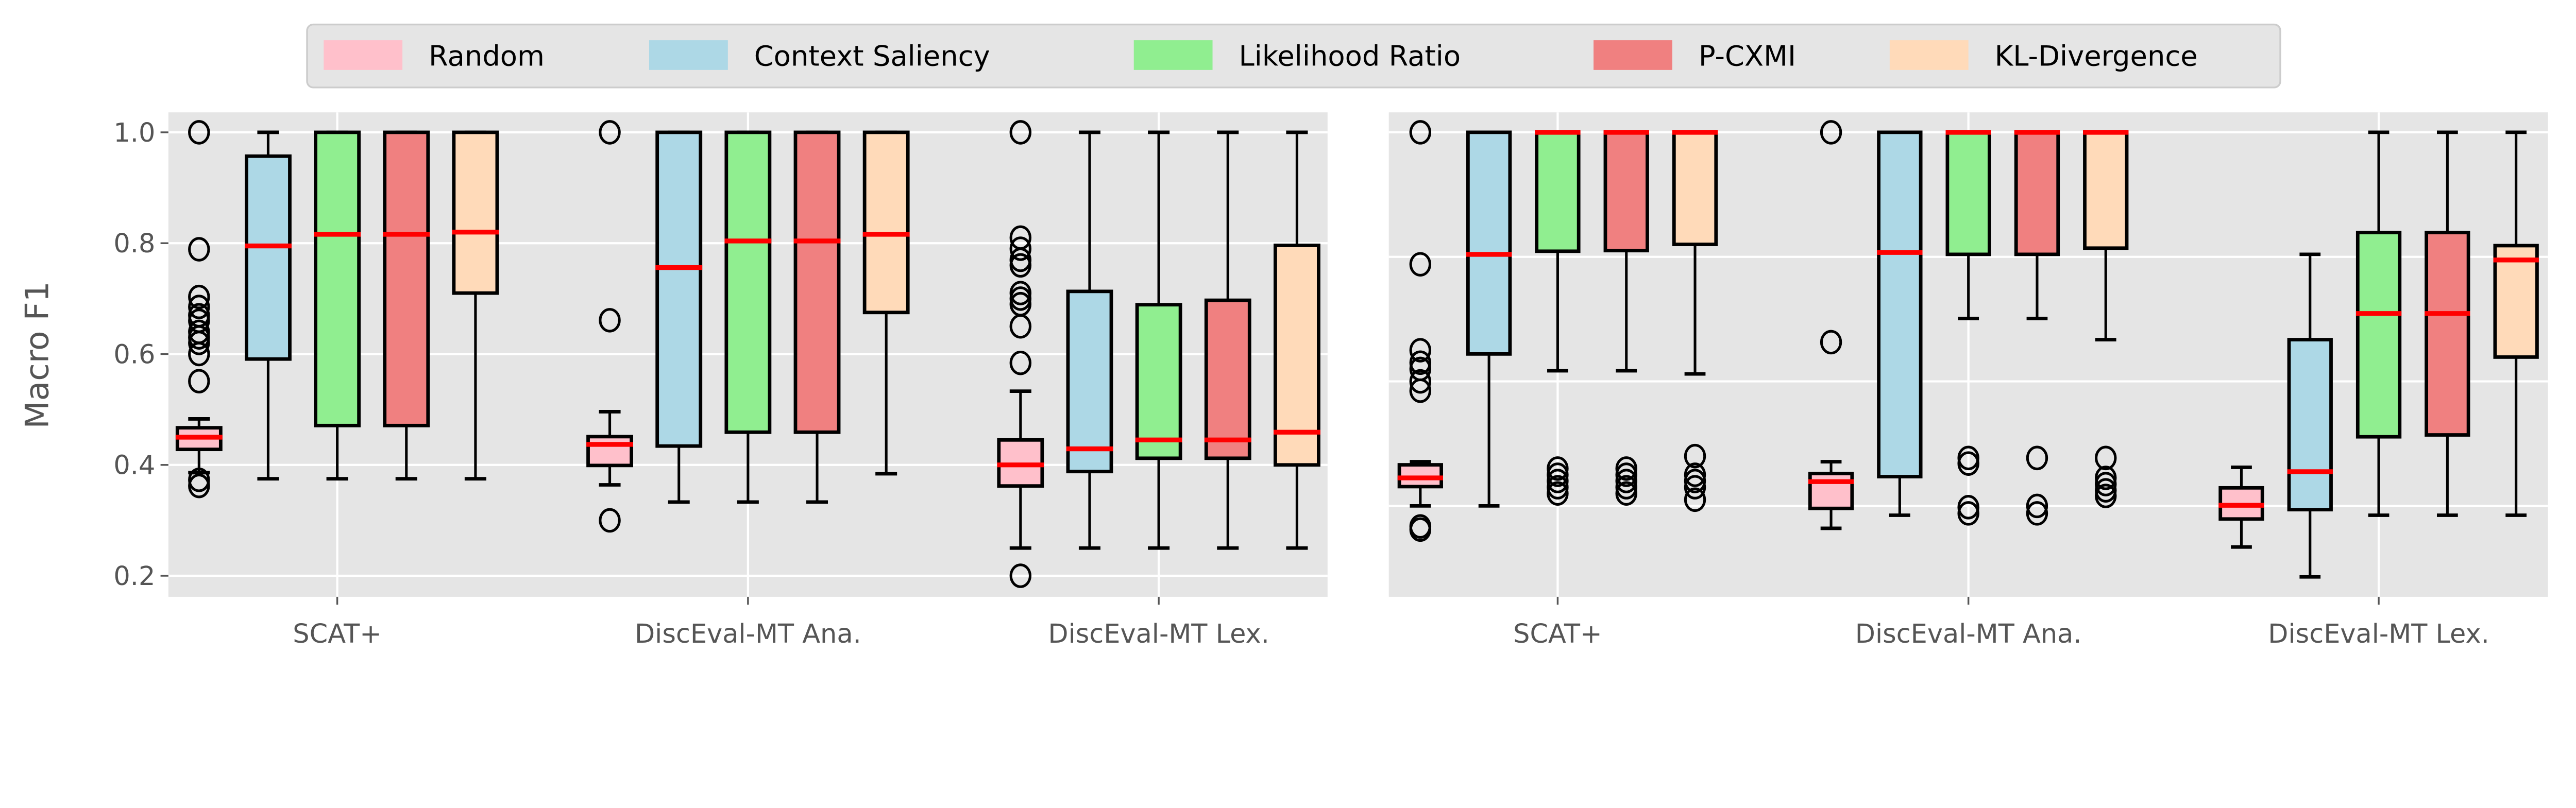  Describe the element at coordinates (487, 56) in the screenshot. I see `legend-label: Random` at that location.